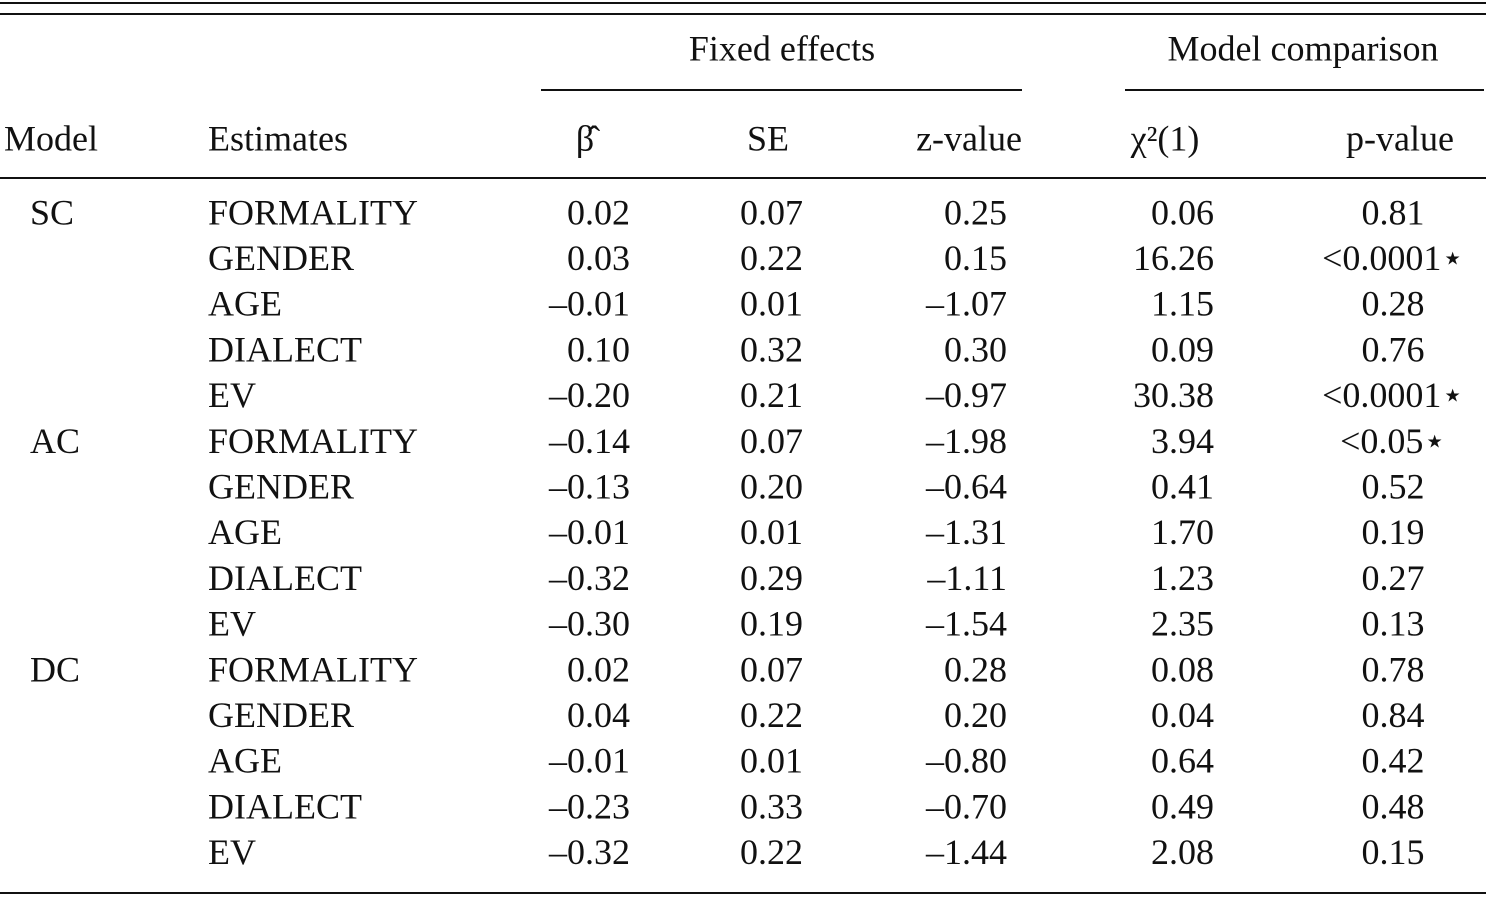  Describe the element at coordinates (1393, 761) in the screenshot. I see `cell: 0.42` at that location.